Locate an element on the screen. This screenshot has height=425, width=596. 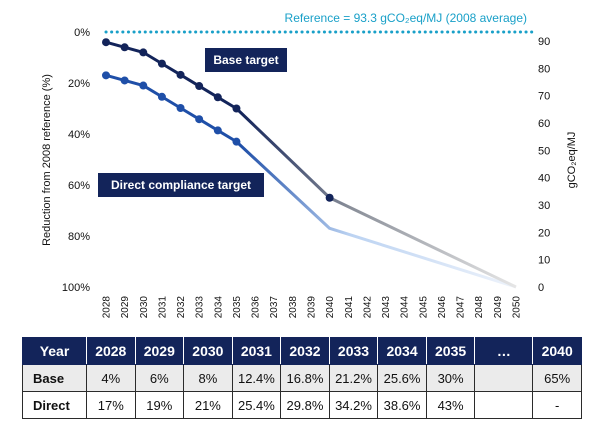
x-tick-label: 2034 is located at coordinates (218, 307).